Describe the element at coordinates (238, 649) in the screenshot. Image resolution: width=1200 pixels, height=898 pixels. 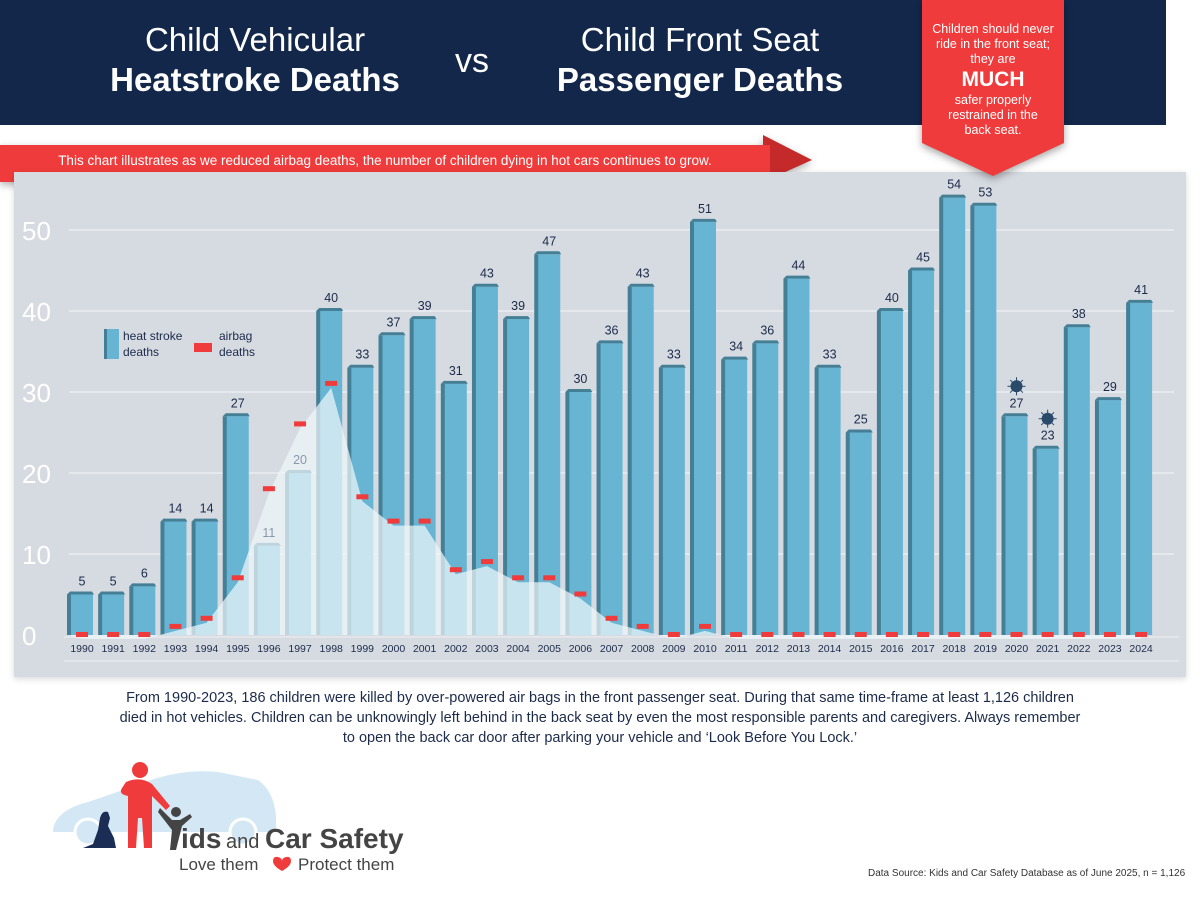
I see `x-tick-label: 1995` at that location.